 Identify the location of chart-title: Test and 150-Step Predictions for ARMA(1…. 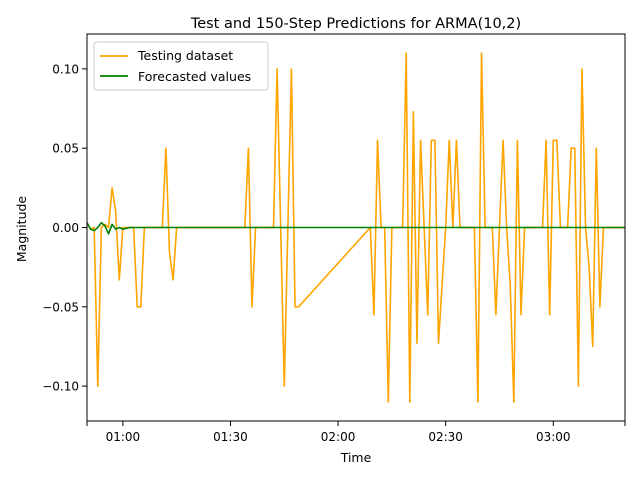
(355, 24).